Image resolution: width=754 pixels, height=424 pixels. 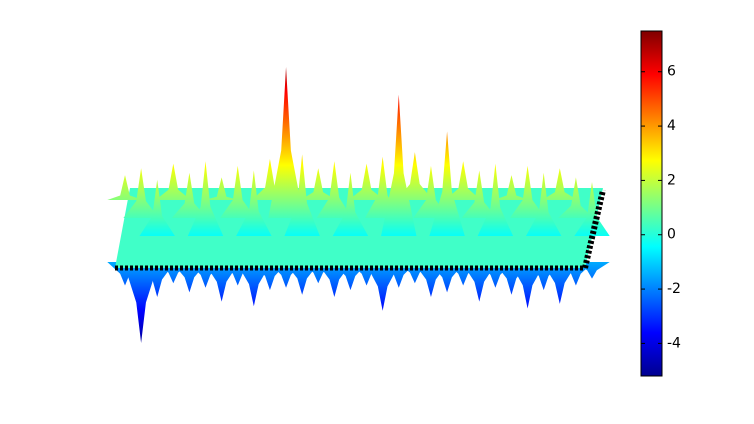 What do you see at coordinates (651, 203) in the screenshot?
I see `colorbar-fill` at bounding box center [651, 203].